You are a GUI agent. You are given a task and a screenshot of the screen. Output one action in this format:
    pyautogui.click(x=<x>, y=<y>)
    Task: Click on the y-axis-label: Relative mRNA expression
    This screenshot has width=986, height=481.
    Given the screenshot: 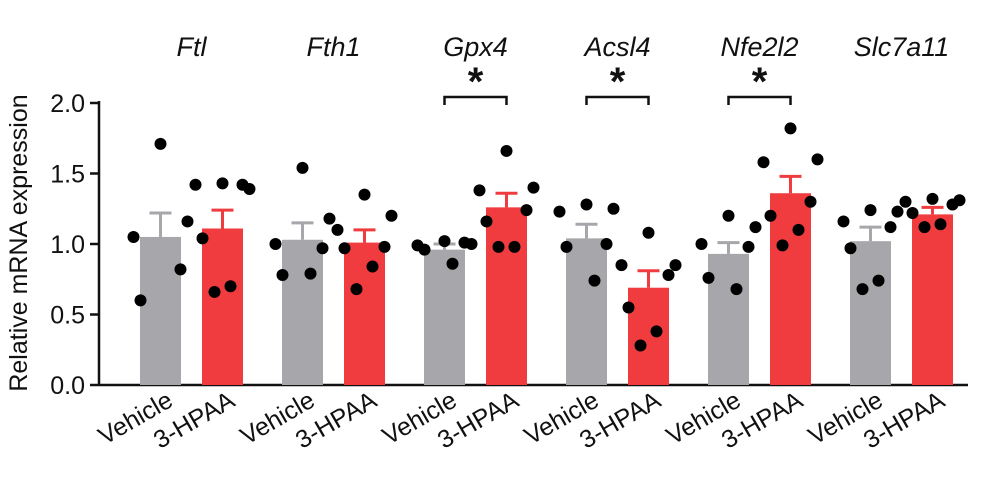 What is the action you would take?
    pyautogui.click(x=19, y=242)
    